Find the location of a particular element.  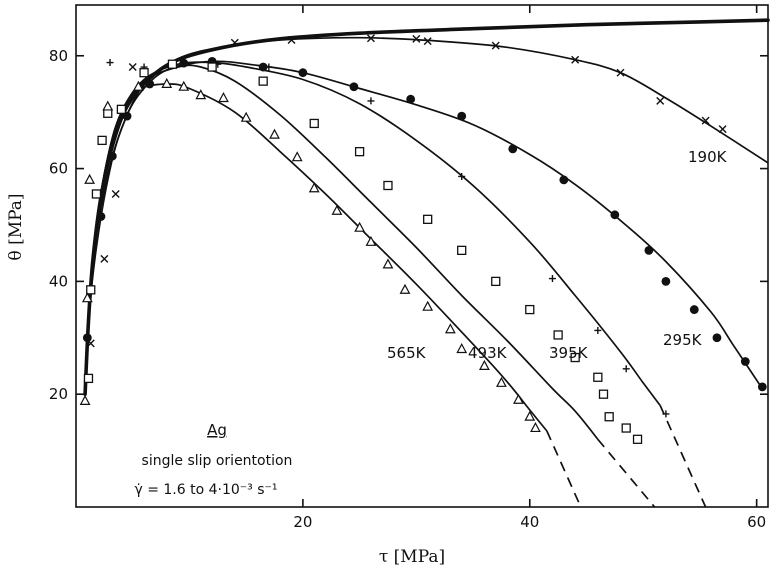

label-565k: 565K is located at coordinates (407, 353).